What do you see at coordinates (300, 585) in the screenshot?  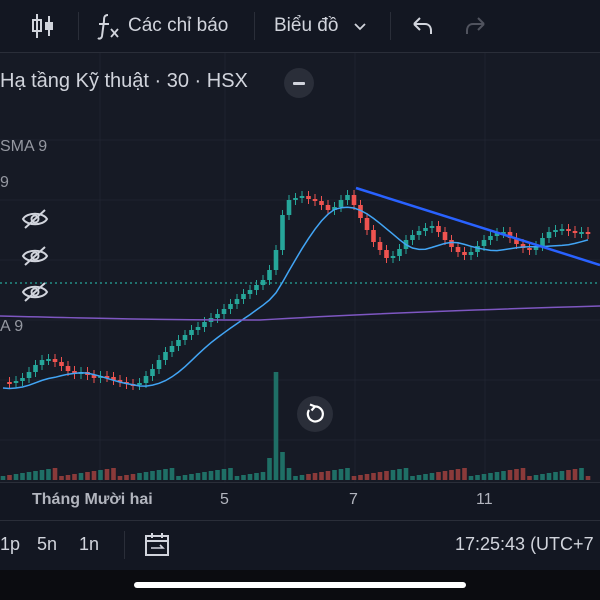 I see `home-indicator` at bounding box center [300, 585].